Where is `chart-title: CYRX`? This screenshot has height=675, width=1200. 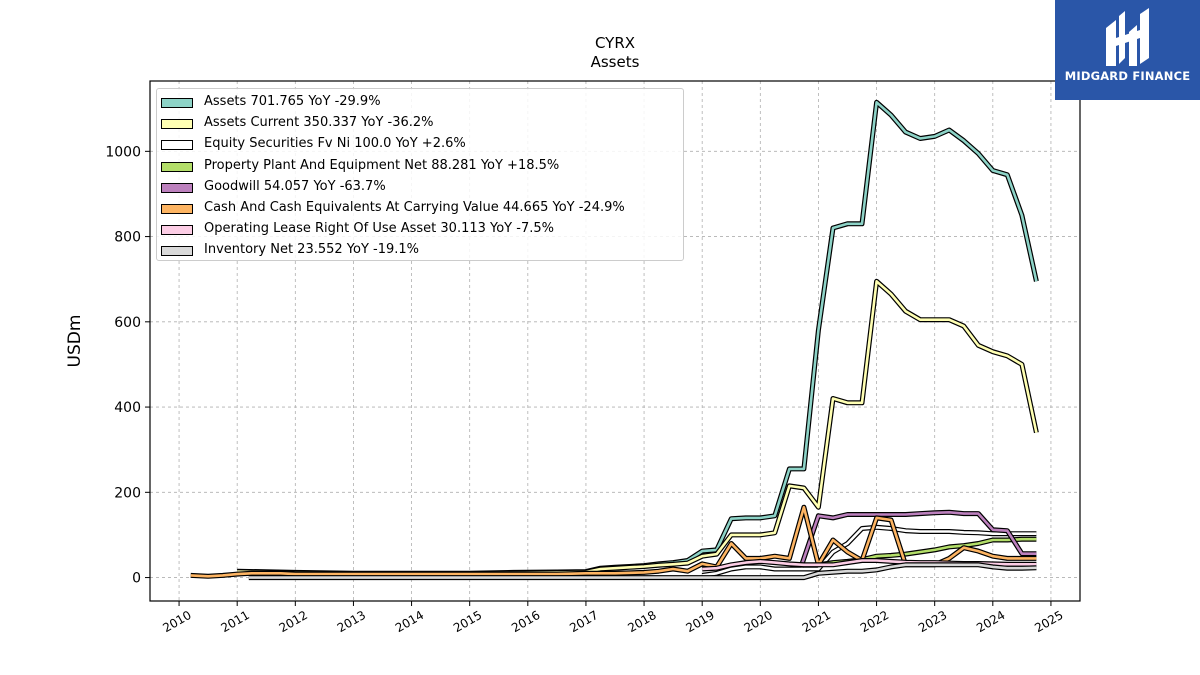 chart-title: CYRX is located at coordinates (615, 43).